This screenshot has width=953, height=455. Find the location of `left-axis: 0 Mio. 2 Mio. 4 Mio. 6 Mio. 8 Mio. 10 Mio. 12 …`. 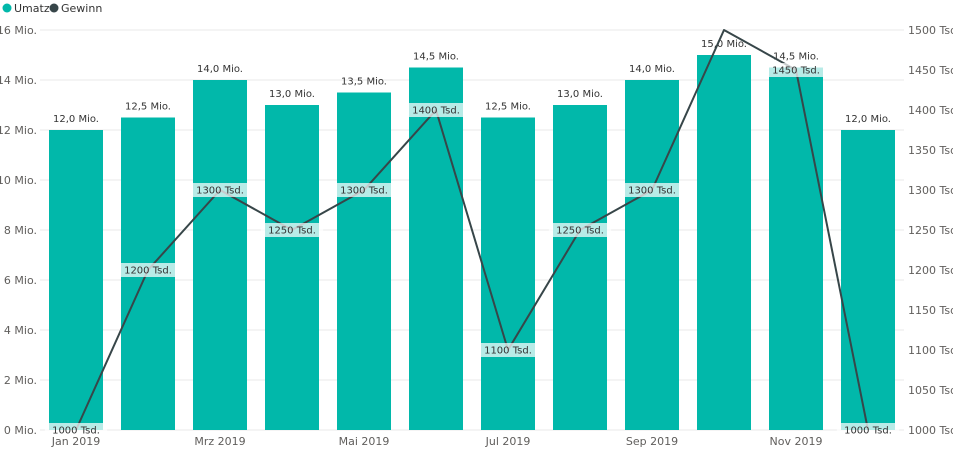

left-axis: 0 Mio. 2 Mio. 4 Mio. 6 Mio. 8 Mio. 10 Mio. 12 … is located at coordinates (18, 230).